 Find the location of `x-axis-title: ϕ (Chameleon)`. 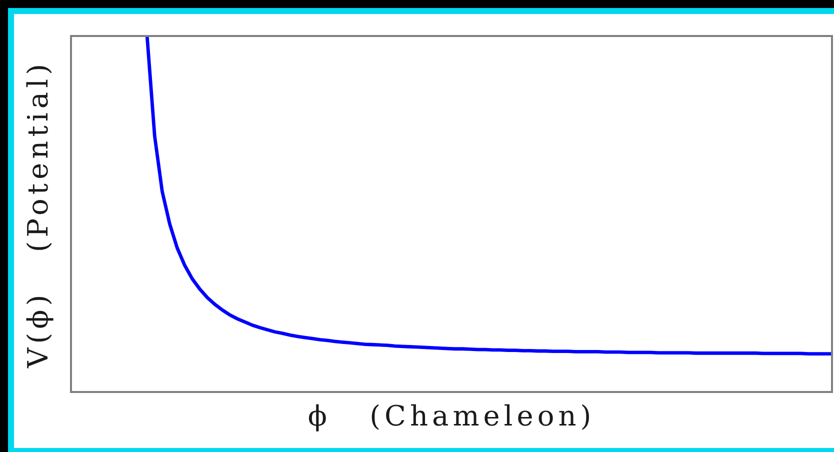

x-axis-title: ϕ (Chameleon) is located at coordinates (452, 415).